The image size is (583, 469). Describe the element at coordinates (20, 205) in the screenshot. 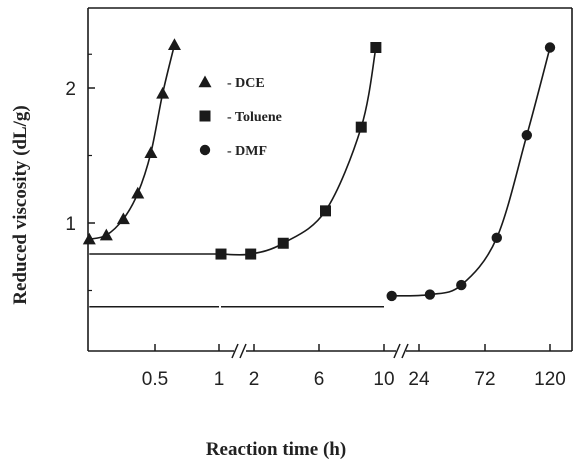

I see `y-axis-title: Reduced viscosity (dL/g)` at that location.